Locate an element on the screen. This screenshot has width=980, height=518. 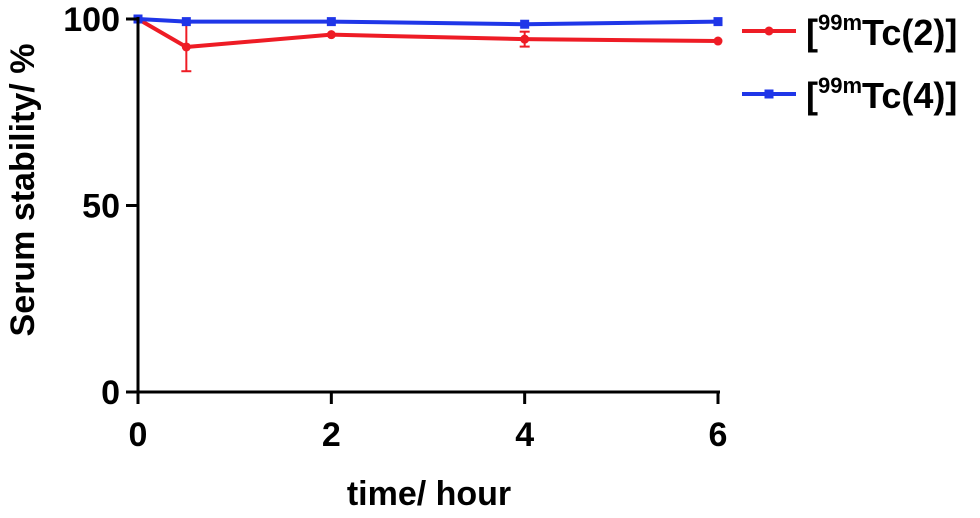
y-tick-label: 100 is located at coordinates (91, 20).